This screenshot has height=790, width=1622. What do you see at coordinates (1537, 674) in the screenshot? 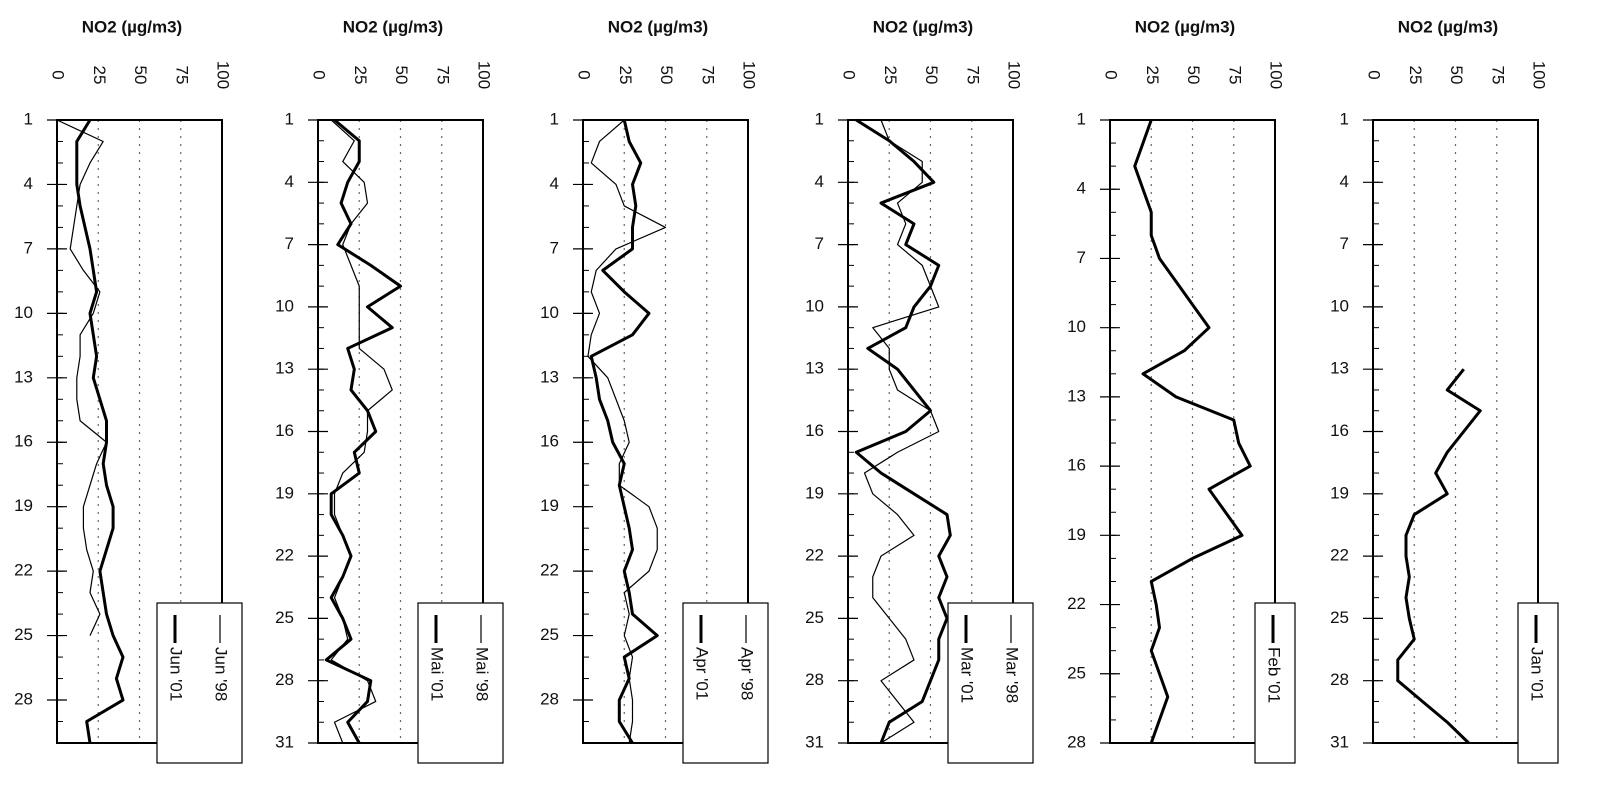
I see `legend-label: Jan '01` at bounding box center [1537, 674].